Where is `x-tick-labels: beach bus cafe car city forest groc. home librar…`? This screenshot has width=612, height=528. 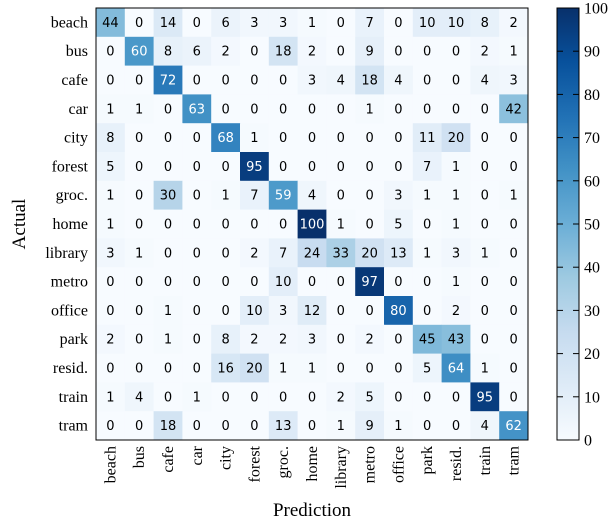
x-tick-labels: beach bus cafe car city forest groc. home librar… is located at coordinates (312, 466).